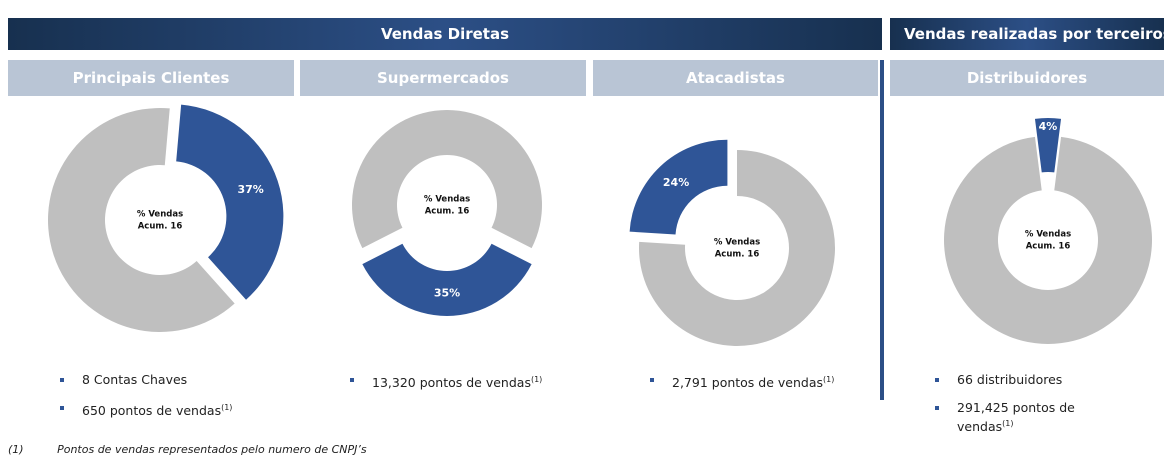 This screenshot has width=1164, height=457. I want to click on header-direct: Vendas Diretas, so click(445, 34).